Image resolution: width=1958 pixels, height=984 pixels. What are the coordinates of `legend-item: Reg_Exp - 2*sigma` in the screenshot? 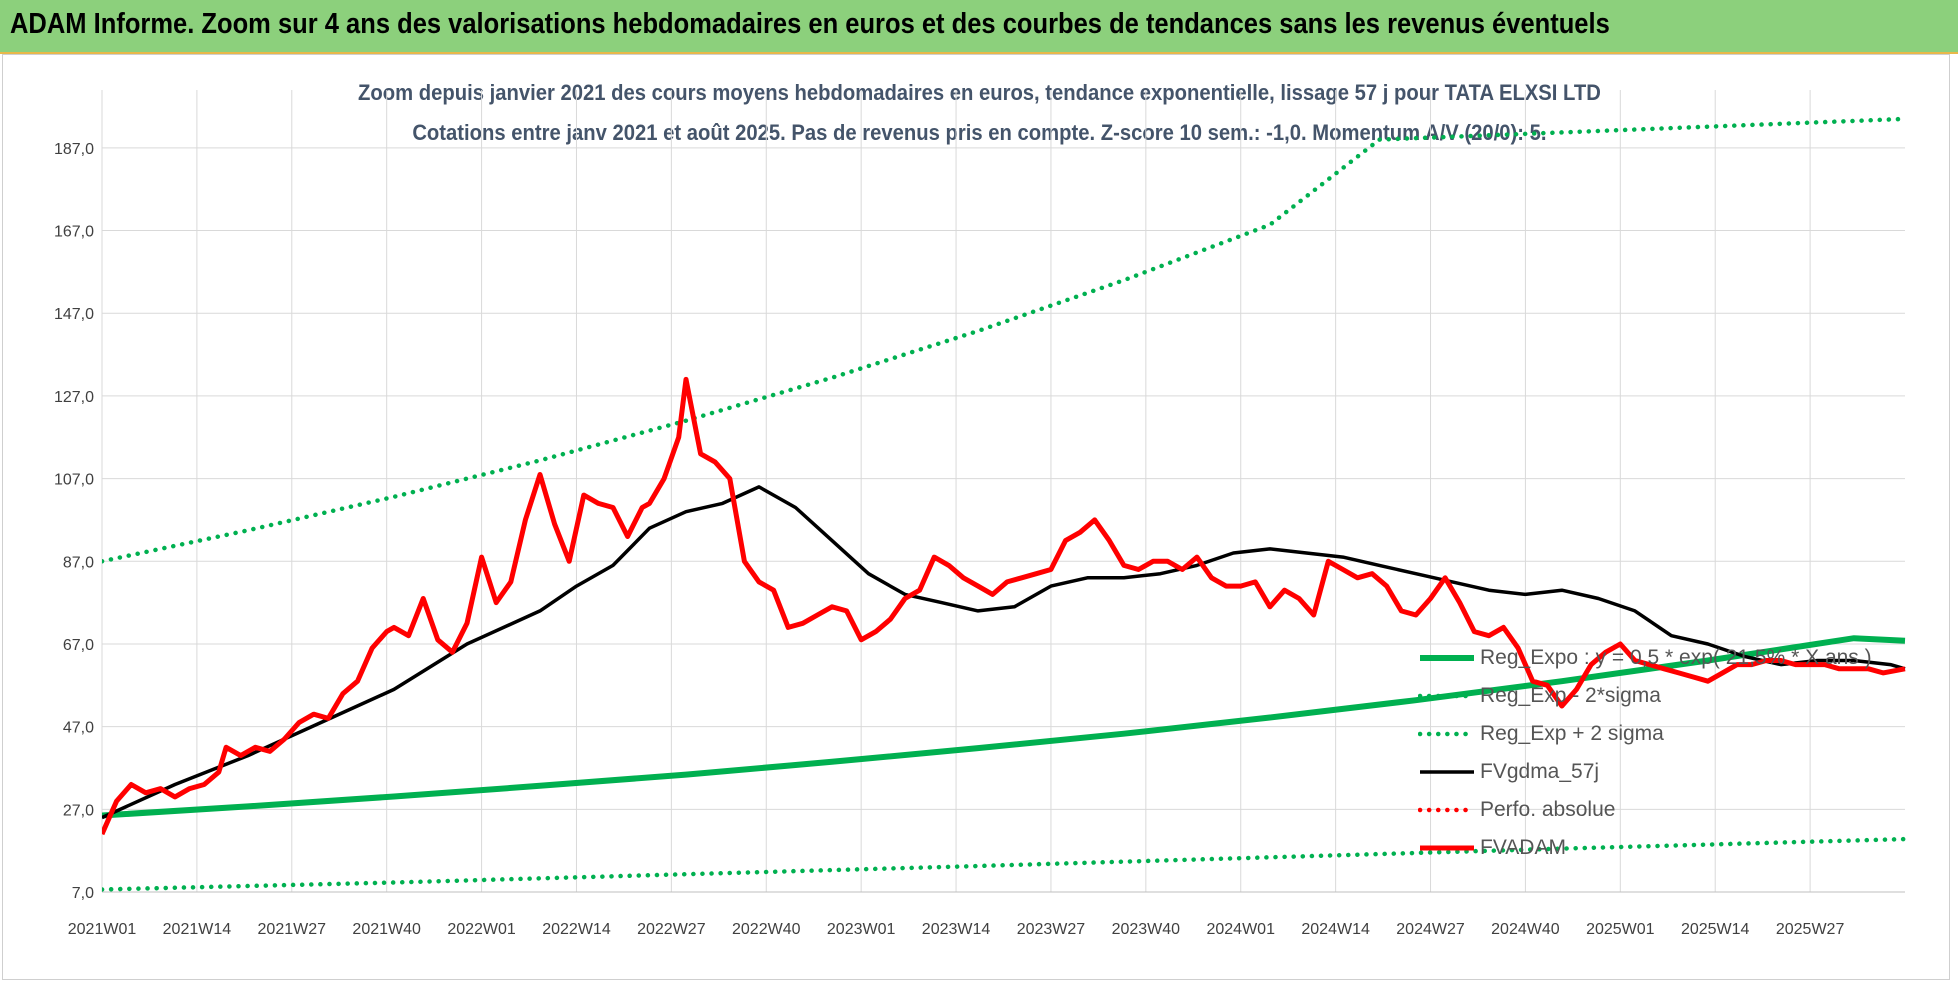 It's located at (1628, 697).